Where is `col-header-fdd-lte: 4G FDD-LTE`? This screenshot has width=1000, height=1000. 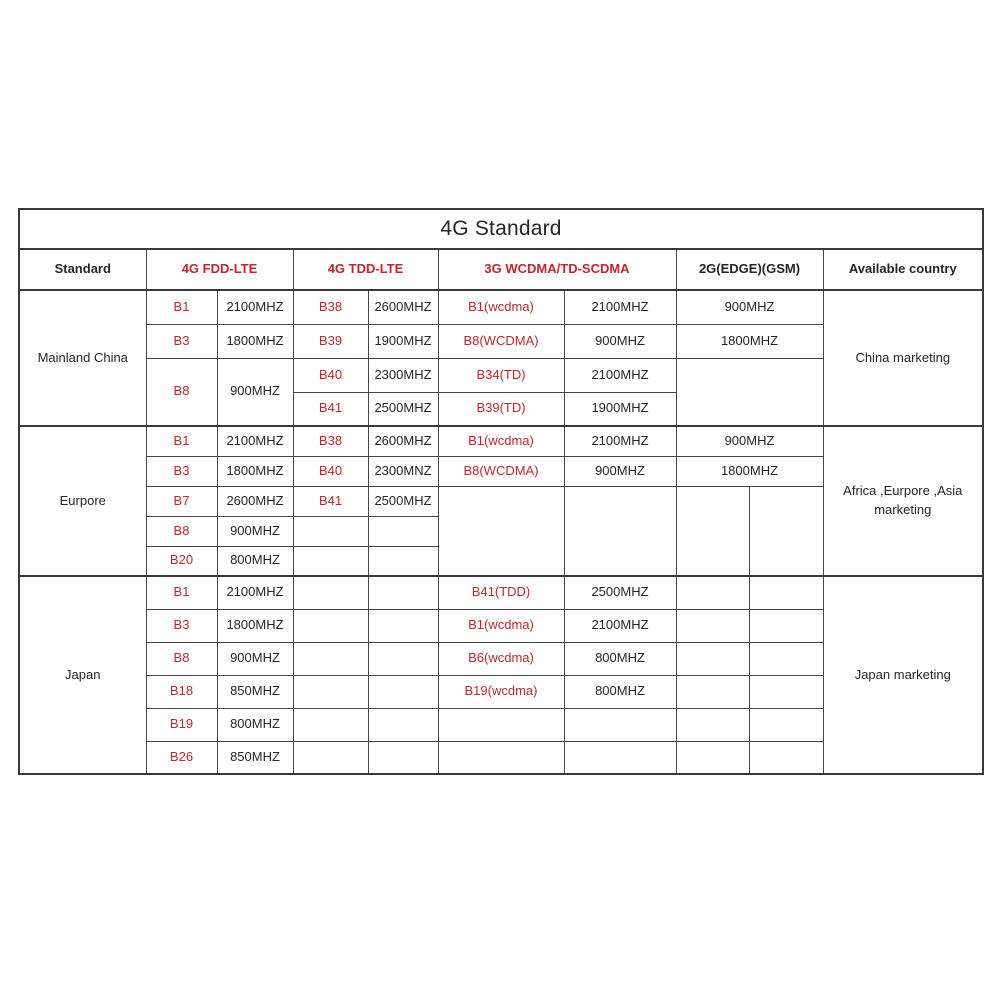
col-header-fdd-lte: 4G FDD-LTE is located at coordinates (219, 269).